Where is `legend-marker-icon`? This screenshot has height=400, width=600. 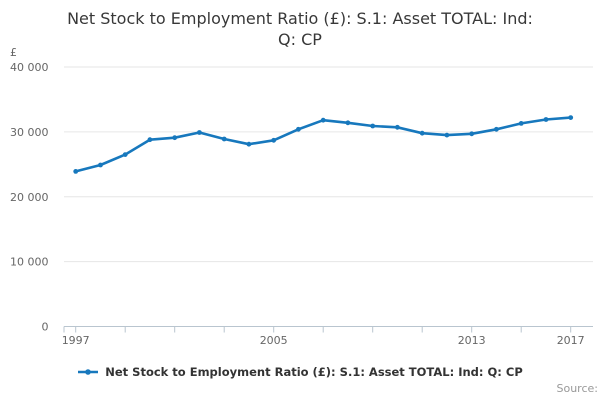
legend-marker-icon is located at coordinates (88, 372).